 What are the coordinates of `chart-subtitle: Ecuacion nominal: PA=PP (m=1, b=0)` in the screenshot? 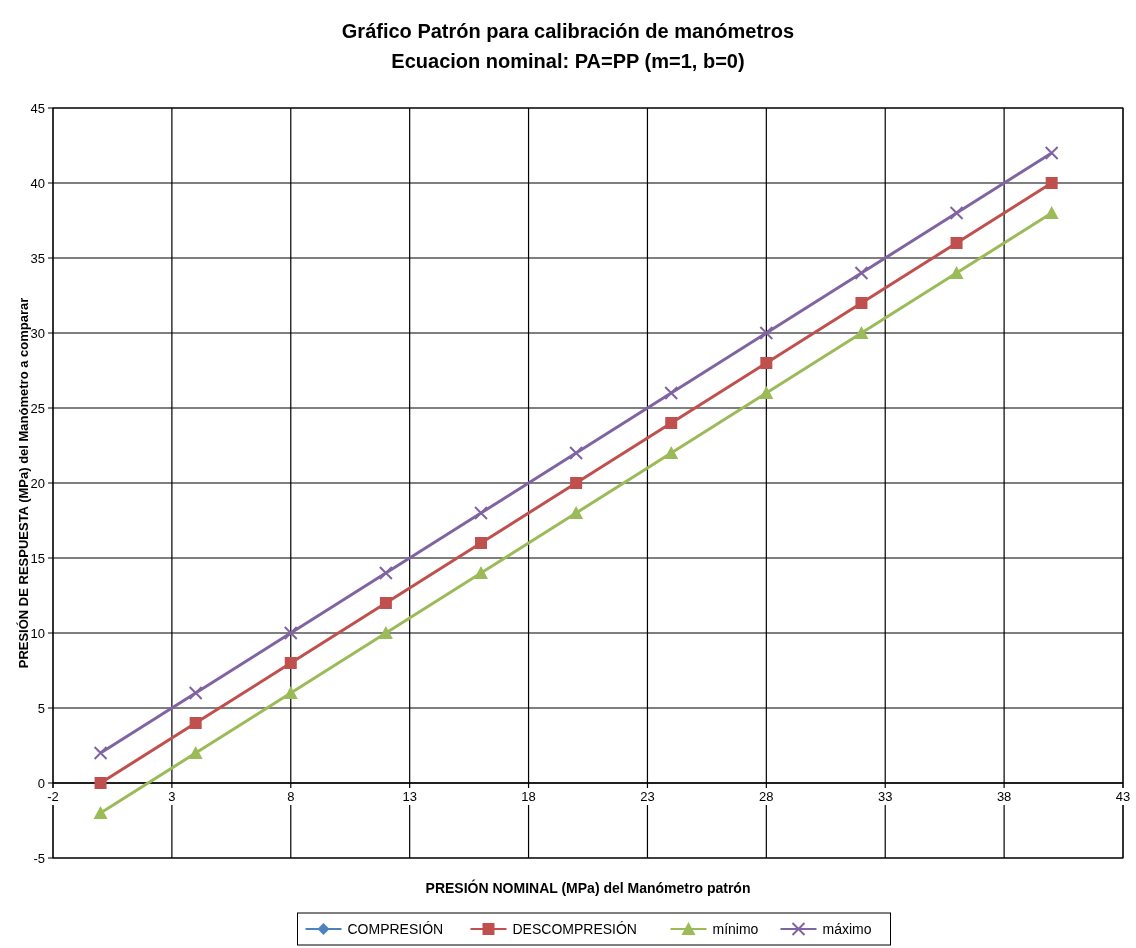 It's located at (568, 61).